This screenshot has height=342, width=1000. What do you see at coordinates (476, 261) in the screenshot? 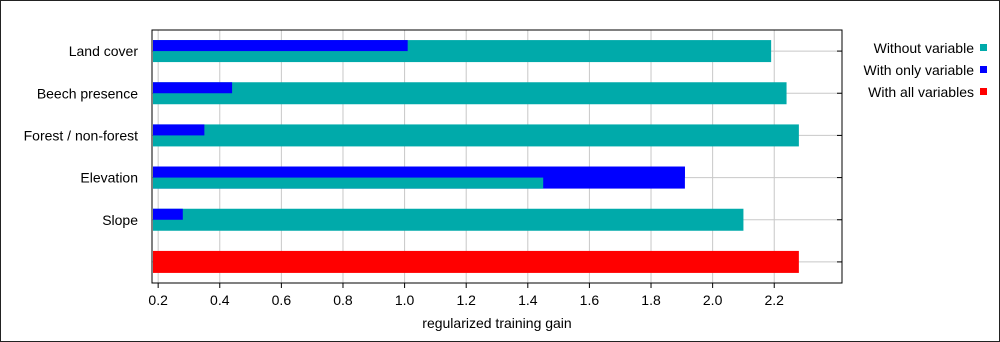
I see `bar-with-all-variables` at bounding box center [476, 261].